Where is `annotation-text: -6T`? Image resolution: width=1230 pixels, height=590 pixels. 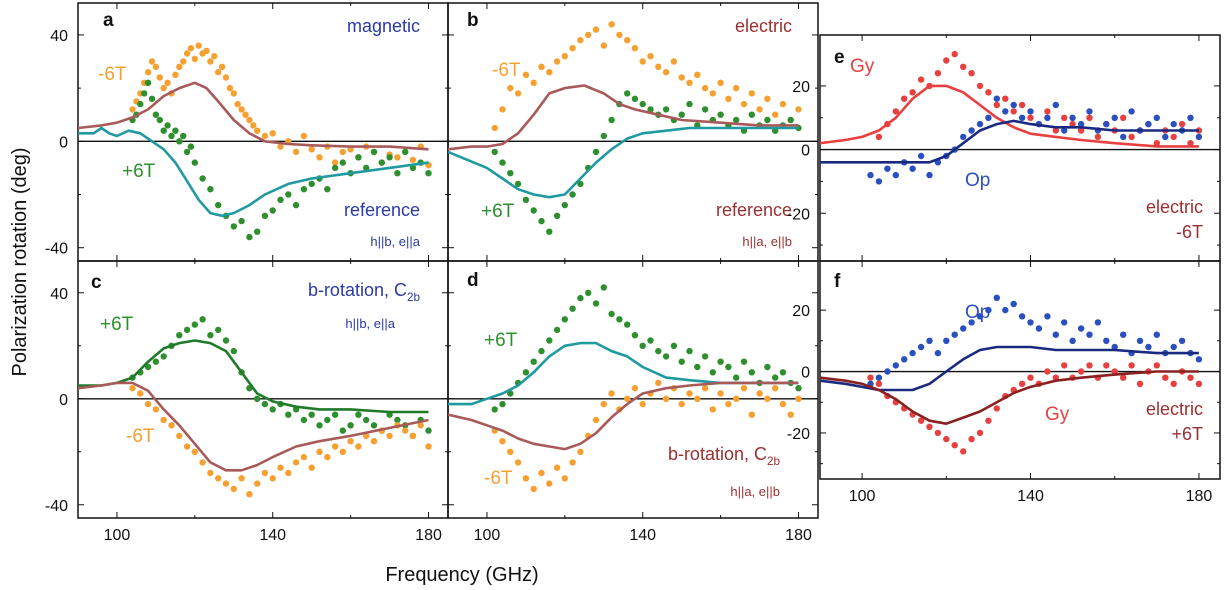 annotation-text: -6T is located at coordinates (1189, 232).